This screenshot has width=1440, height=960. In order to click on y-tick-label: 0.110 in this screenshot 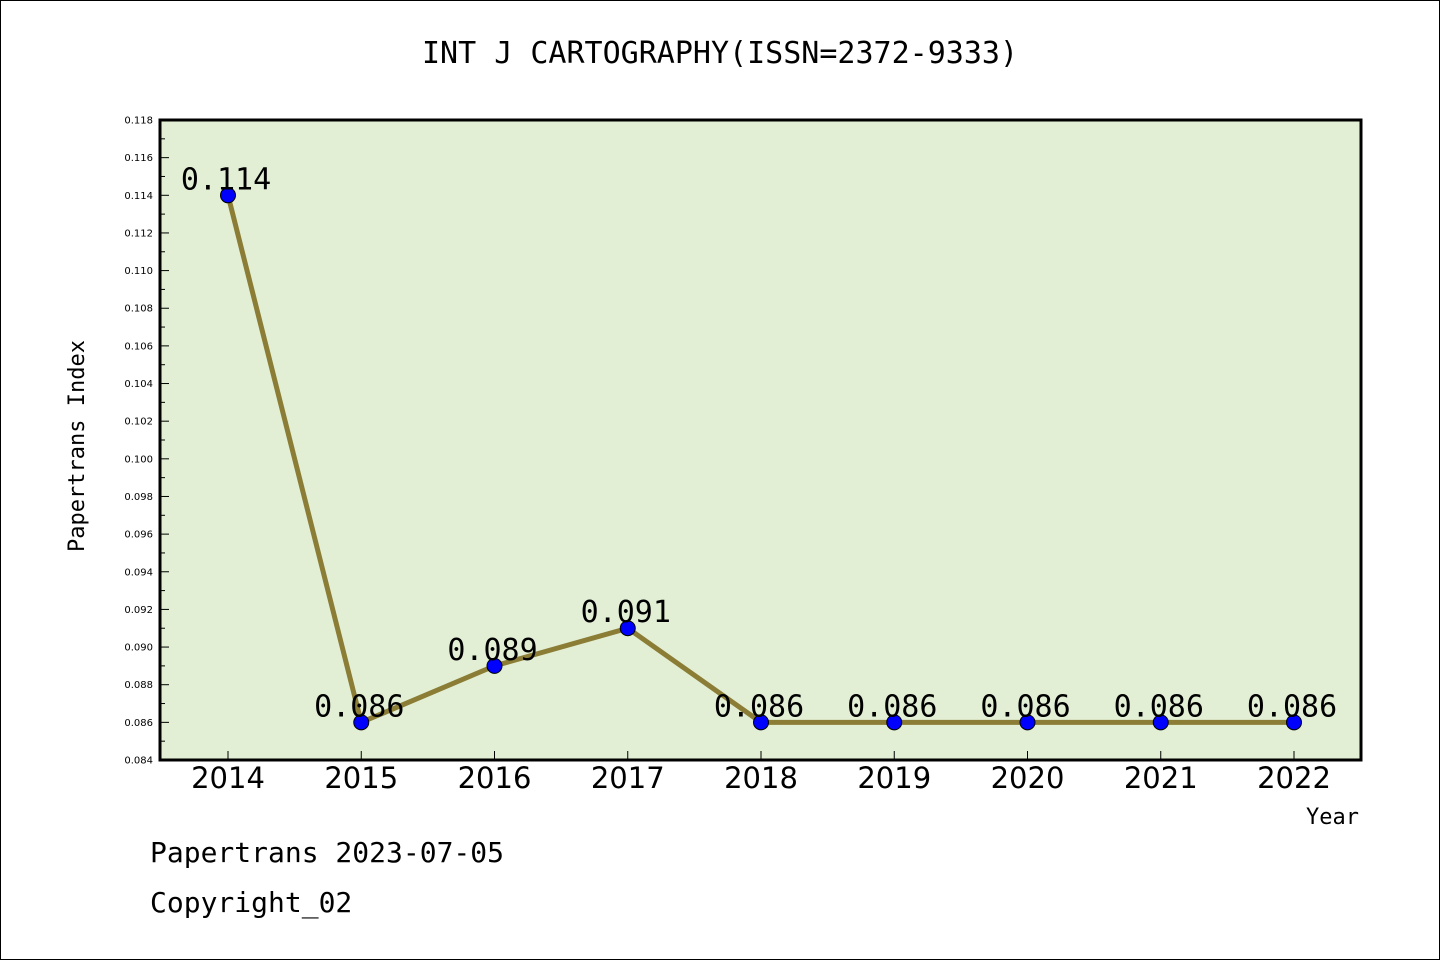, I will do `click(138, 271)`.